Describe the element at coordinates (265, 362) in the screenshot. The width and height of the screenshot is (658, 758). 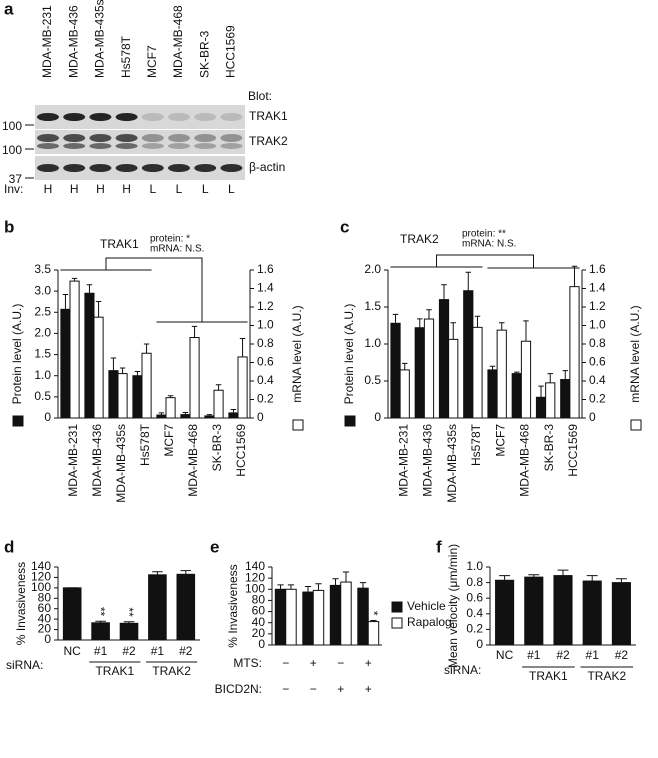
I see `y2-tick-label: 0.6` at that location.